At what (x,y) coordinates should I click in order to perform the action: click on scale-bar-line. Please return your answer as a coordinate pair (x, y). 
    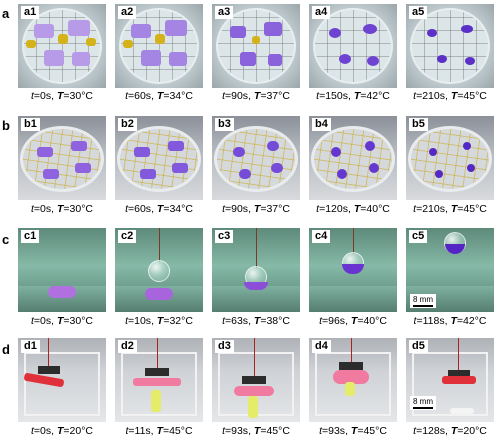
    Looking at the image, I should click on (423, 306).